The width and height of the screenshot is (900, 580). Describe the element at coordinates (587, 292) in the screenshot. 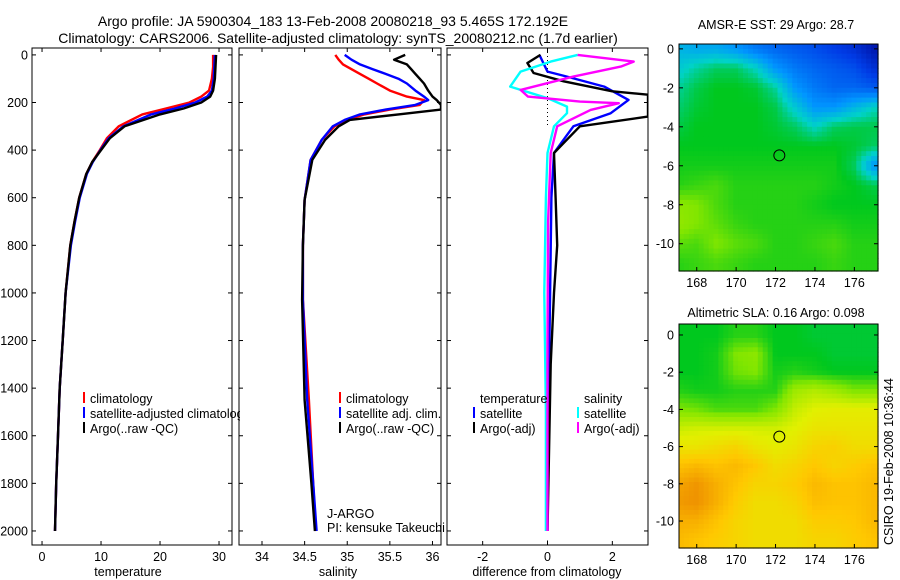

I see `series-line-temperature-argo-adj-` at that location.